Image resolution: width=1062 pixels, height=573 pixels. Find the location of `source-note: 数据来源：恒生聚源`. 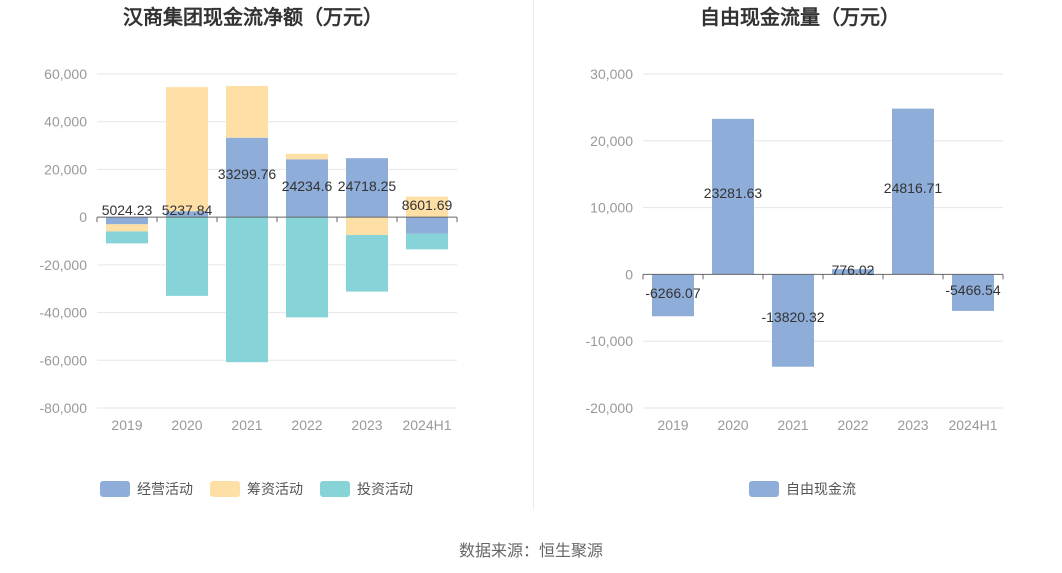

source-note: 数据来源：恒生聚源 is located at coordinates (531, 550).